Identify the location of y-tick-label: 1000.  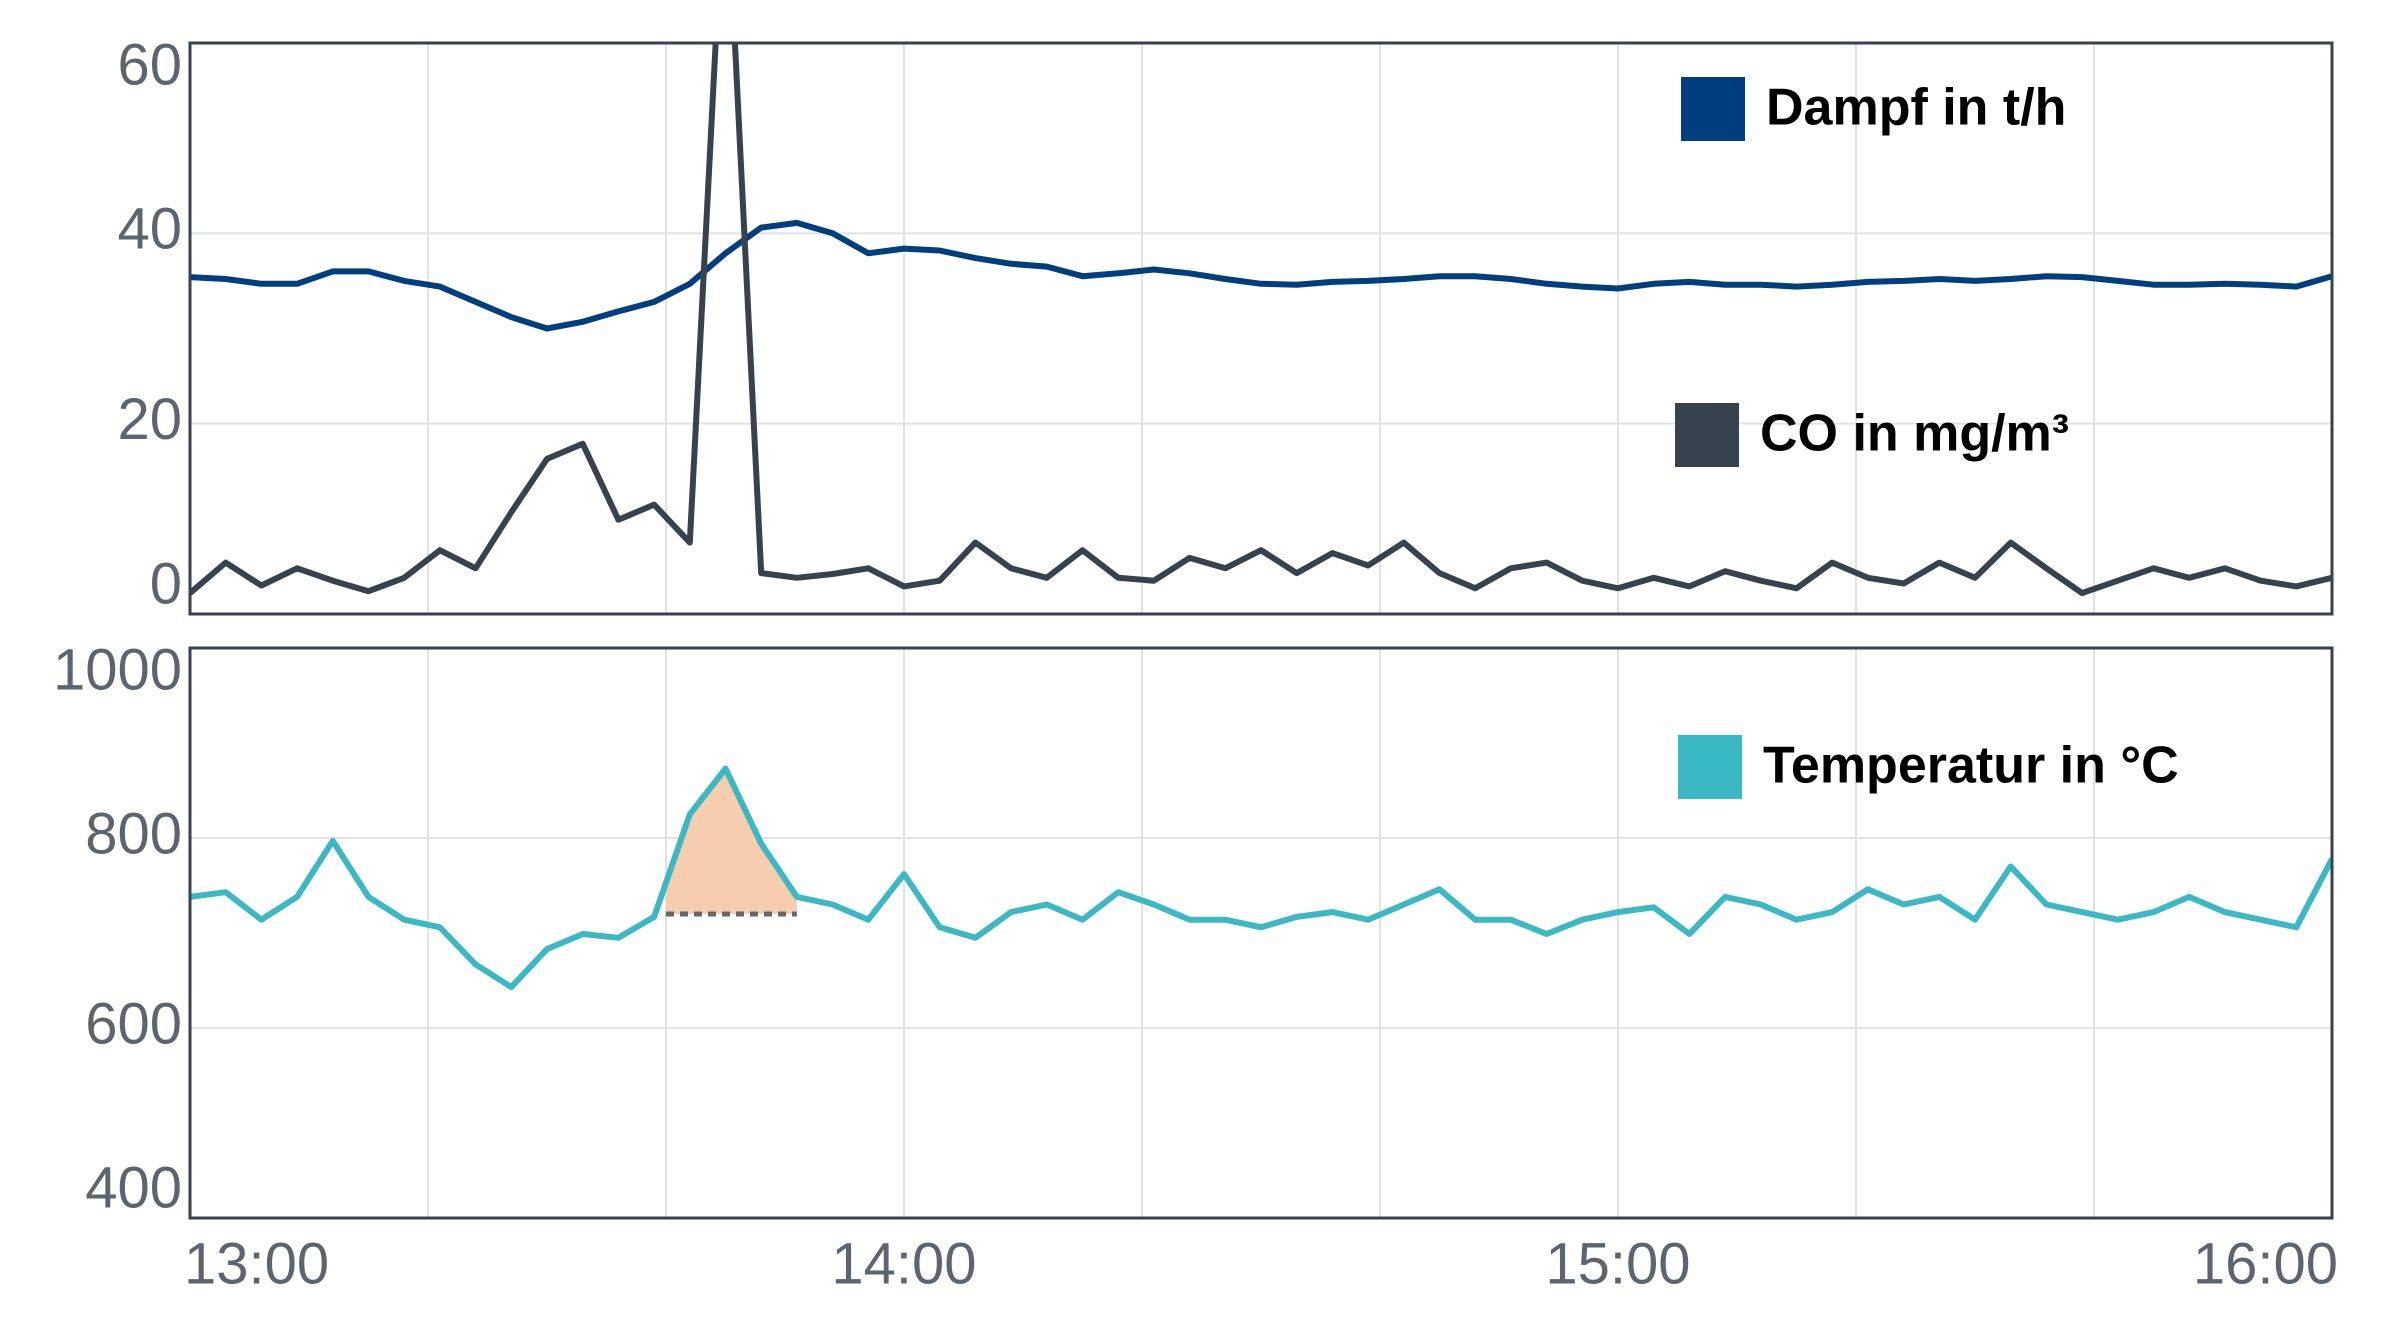
(117, 669).